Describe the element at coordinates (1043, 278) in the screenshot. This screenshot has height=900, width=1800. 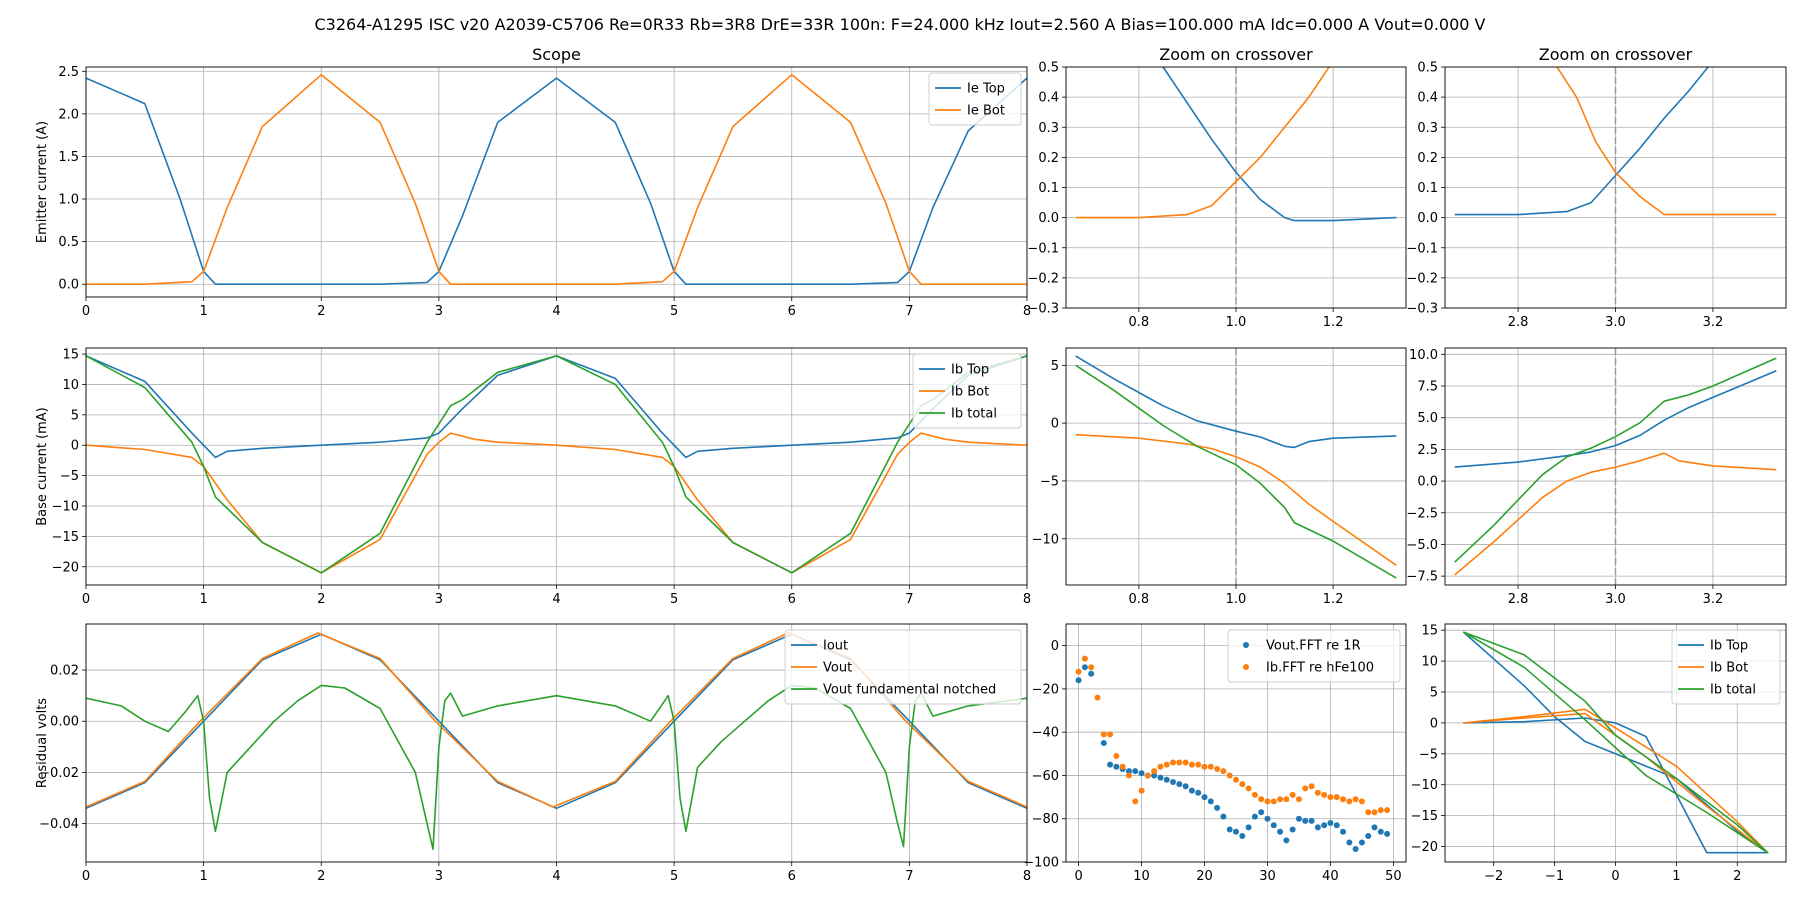
I see `y-tick-label: −0.2` at that location.